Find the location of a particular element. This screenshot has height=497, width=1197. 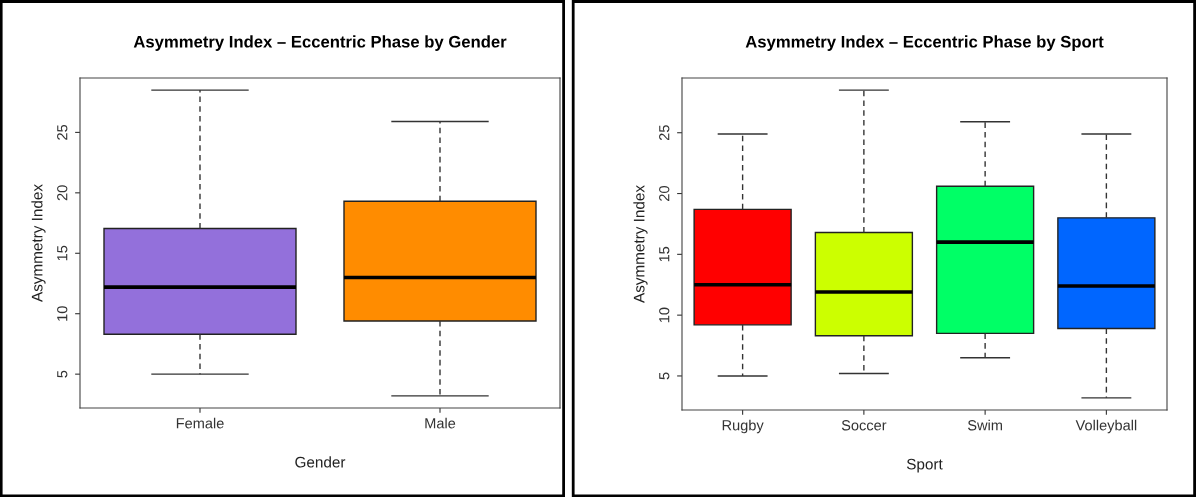

chart-title: Asymmetry Index – Eccentric Phase by Gender is located at coordinates (320, 43).